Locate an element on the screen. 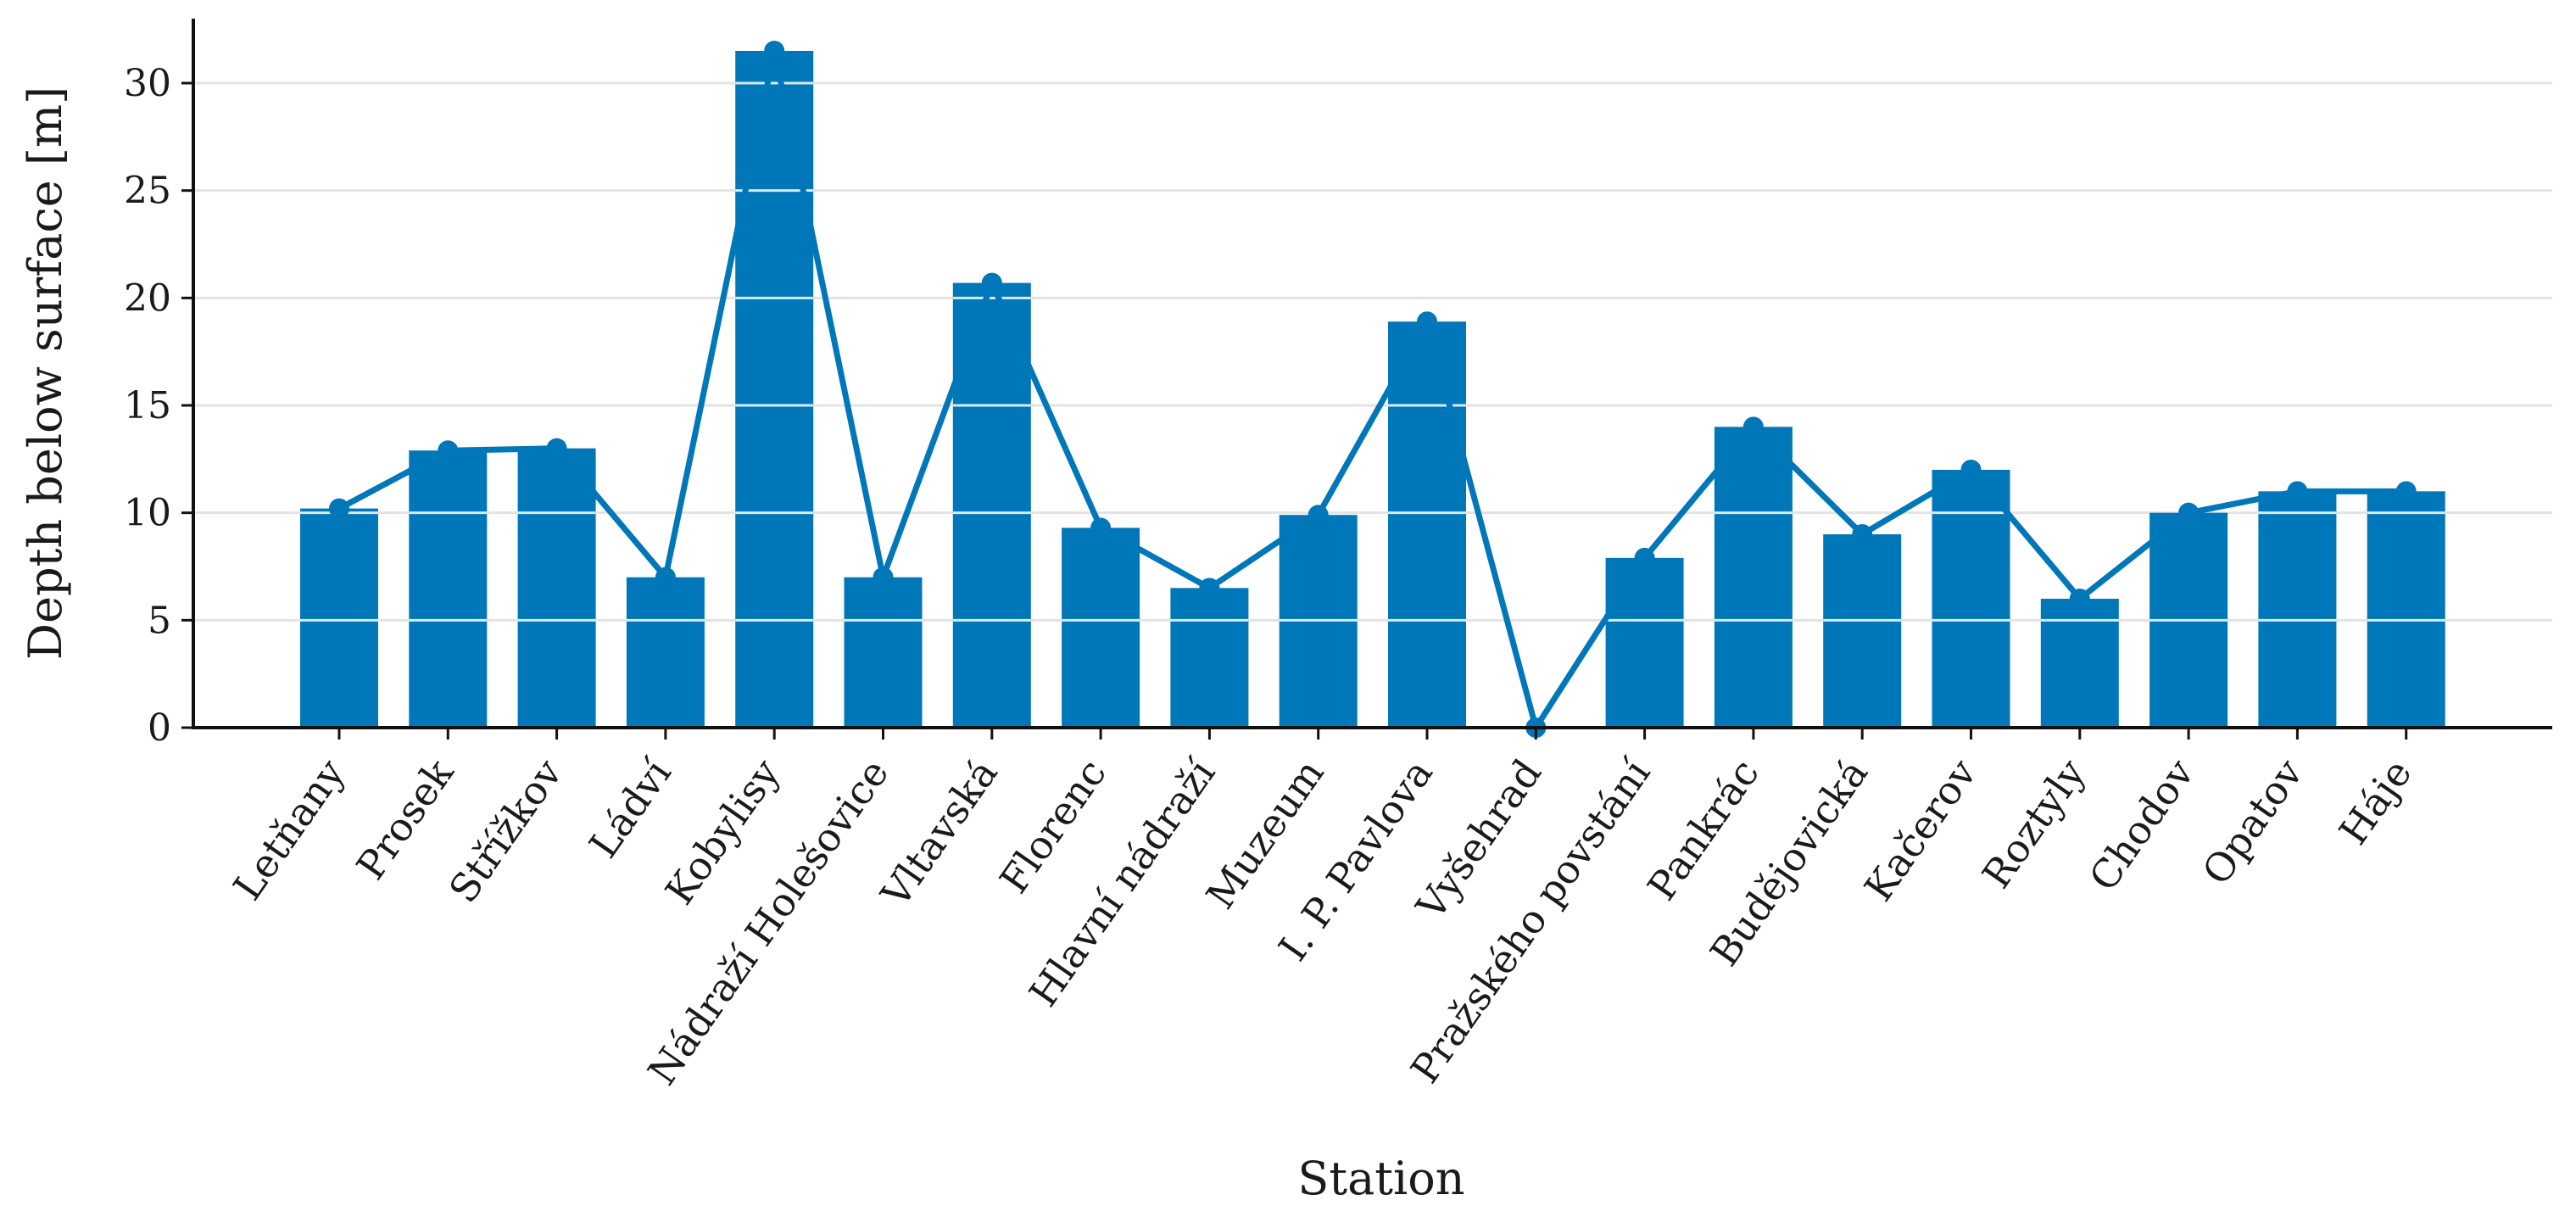 The image size is (2576, 1217). x-tick-label: Háje is located at coordinates (2375, 801).